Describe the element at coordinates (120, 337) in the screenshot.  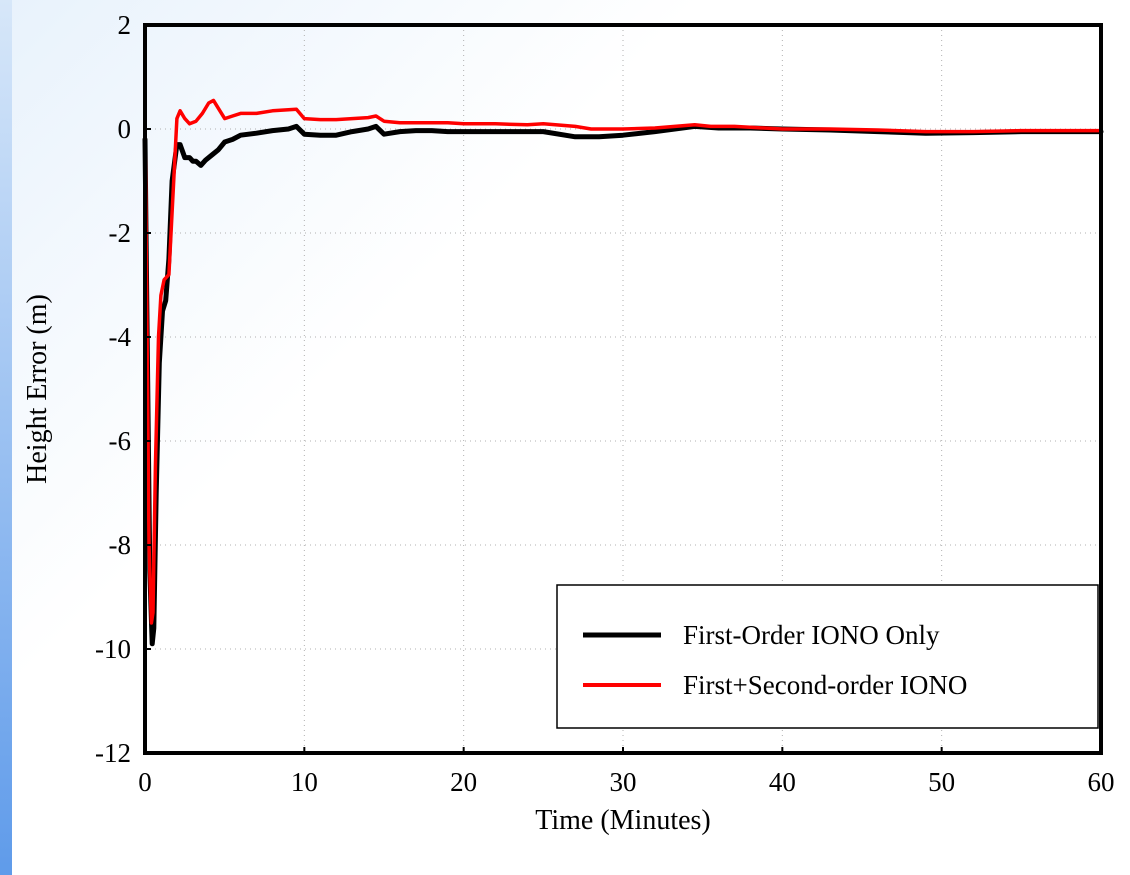
I see `y-tick-label: -4` at that location.